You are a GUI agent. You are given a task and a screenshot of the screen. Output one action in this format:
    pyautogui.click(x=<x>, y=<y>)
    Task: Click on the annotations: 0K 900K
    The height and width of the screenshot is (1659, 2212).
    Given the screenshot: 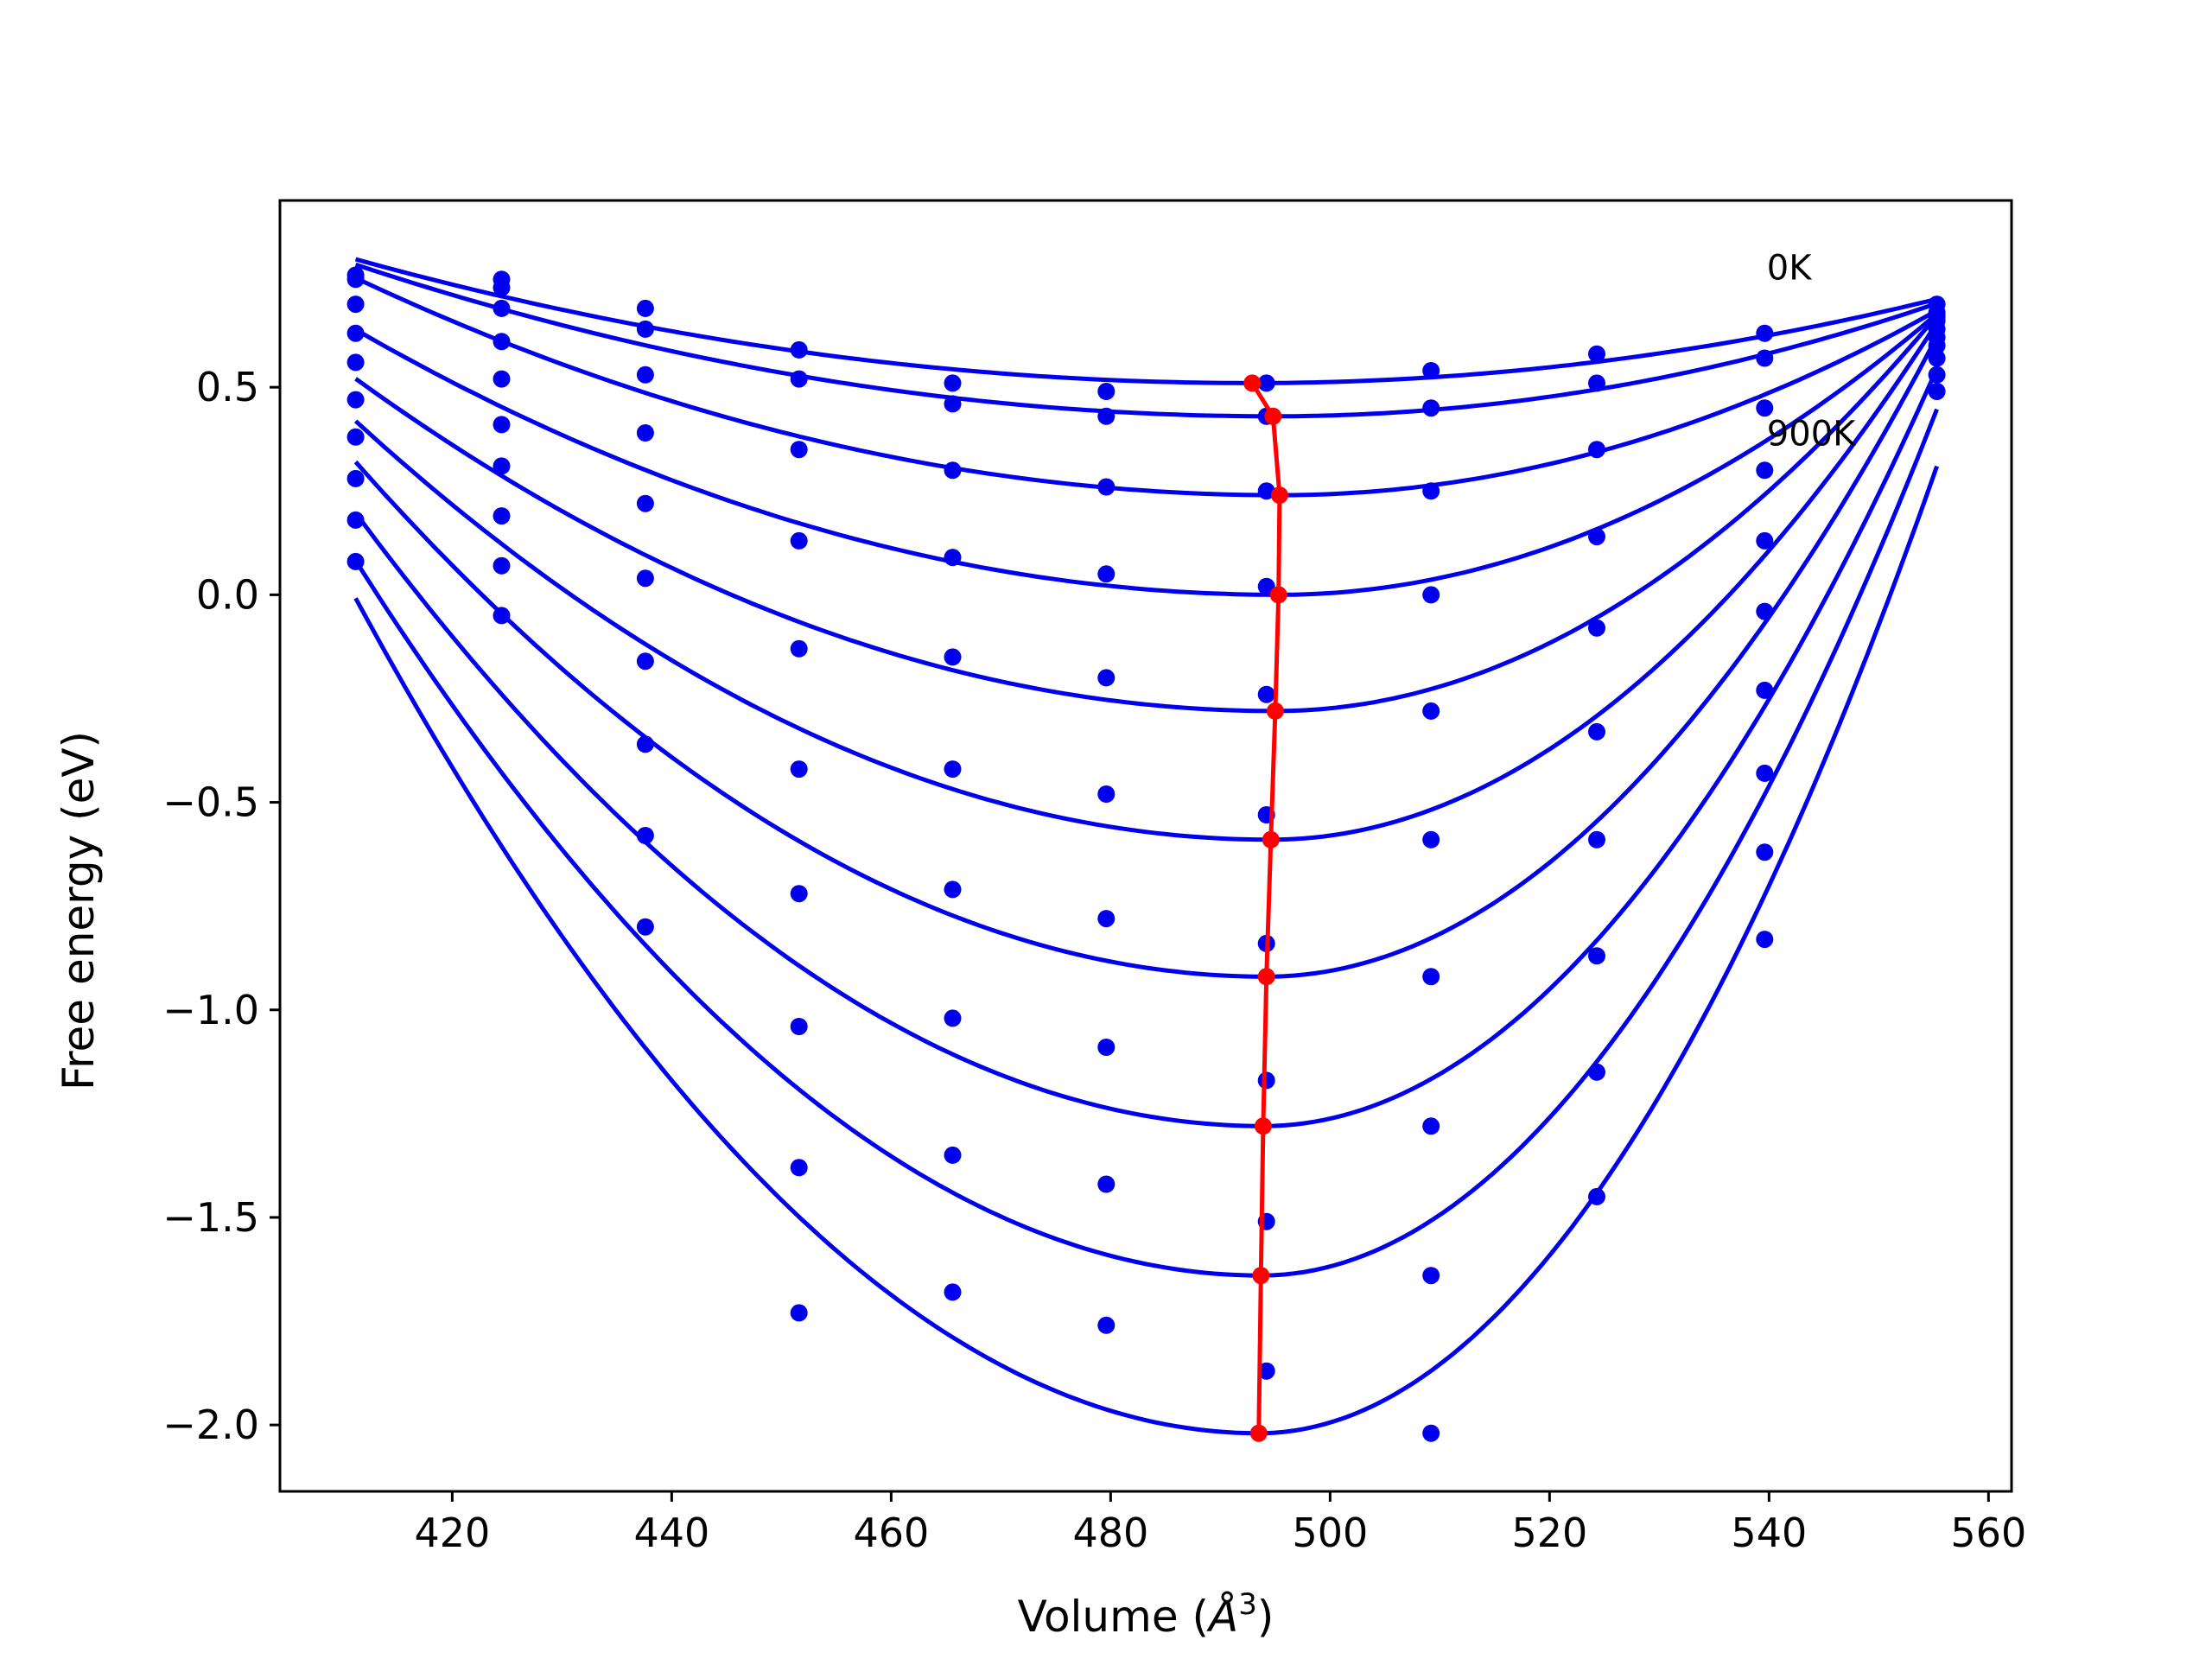 What is the action you would take?
    pyautogui.click(x=1812, y=351)
    